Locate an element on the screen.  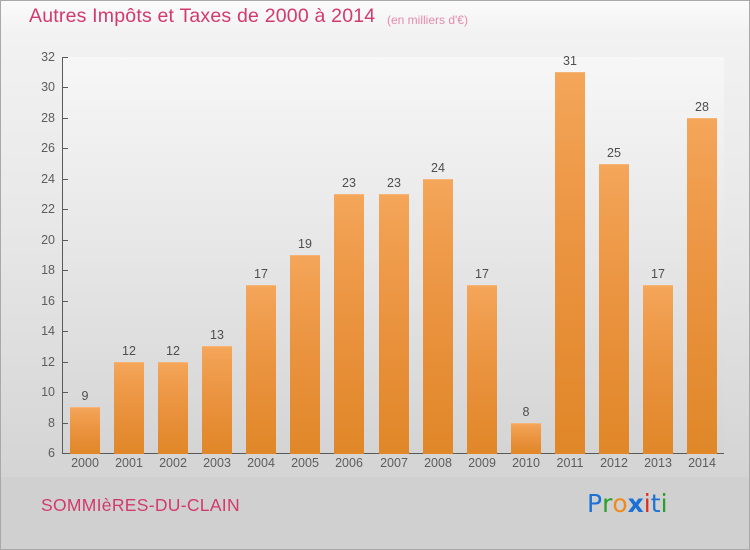
page-title: Autres Impôts et Taxes de 2000 à 2014 is located at coordinates (202, 16).